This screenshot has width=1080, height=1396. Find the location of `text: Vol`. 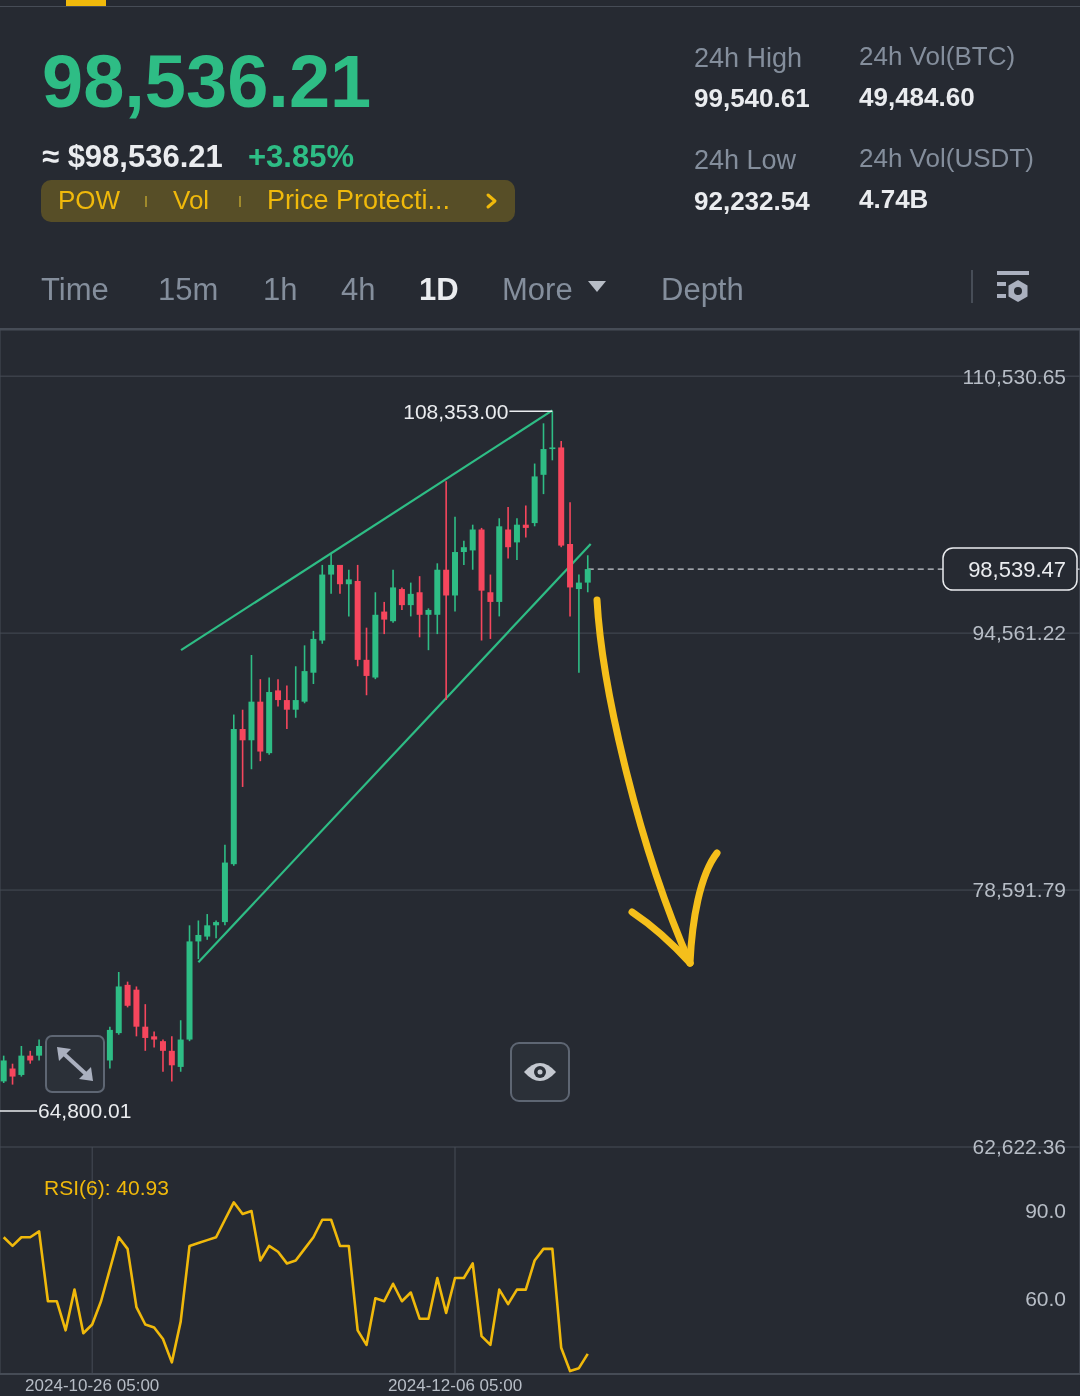

text: Vol is located at coordinates (191, 200).